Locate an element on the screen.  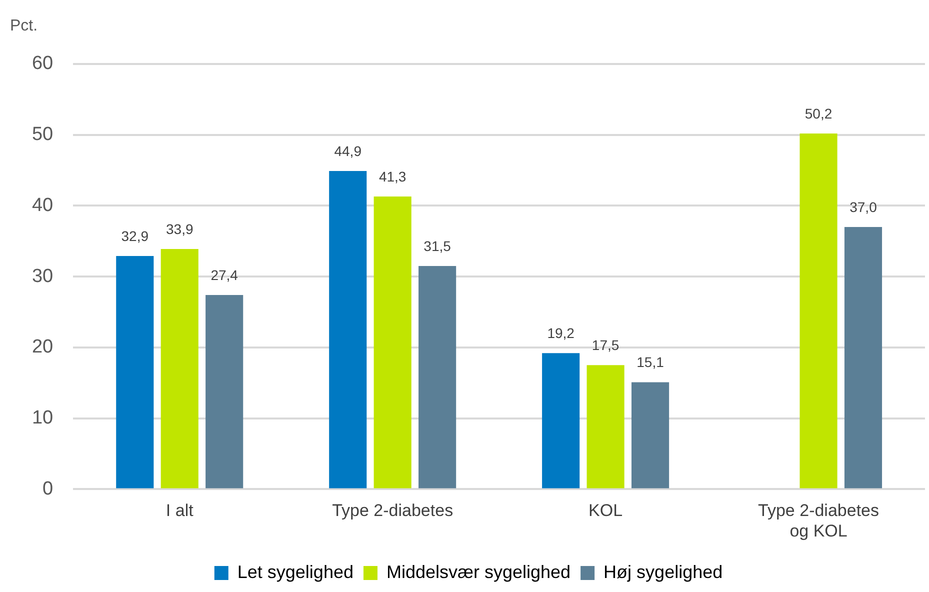
y-tick-label: 30 is located at coordinates (43, 276).